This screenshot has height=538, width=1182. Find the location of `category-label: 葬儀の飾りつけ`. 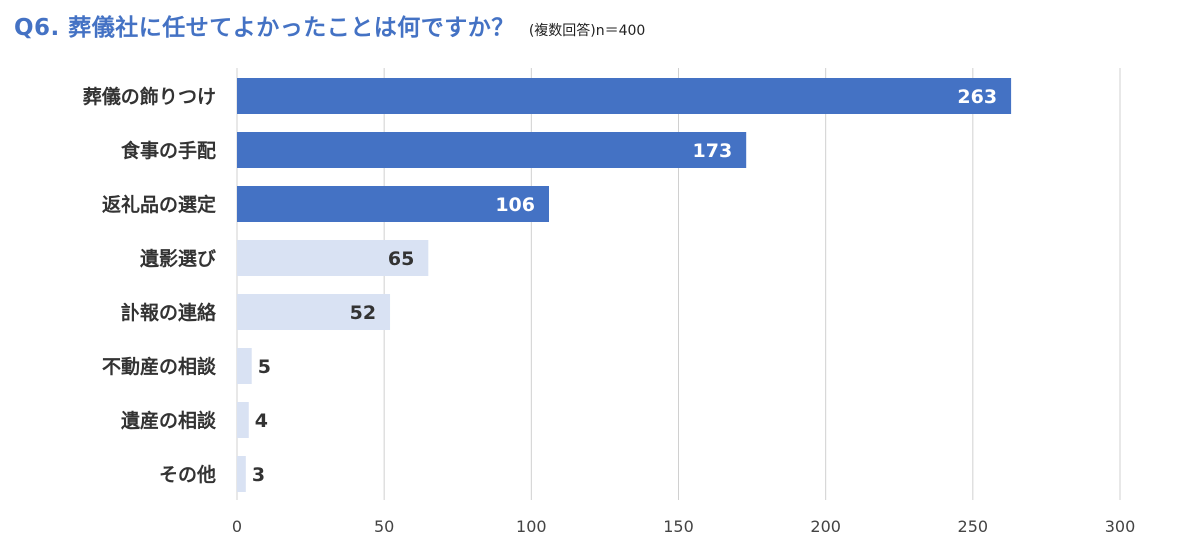

category-label: 葬儀の飾りつけ is located at coordinates (149, 96).